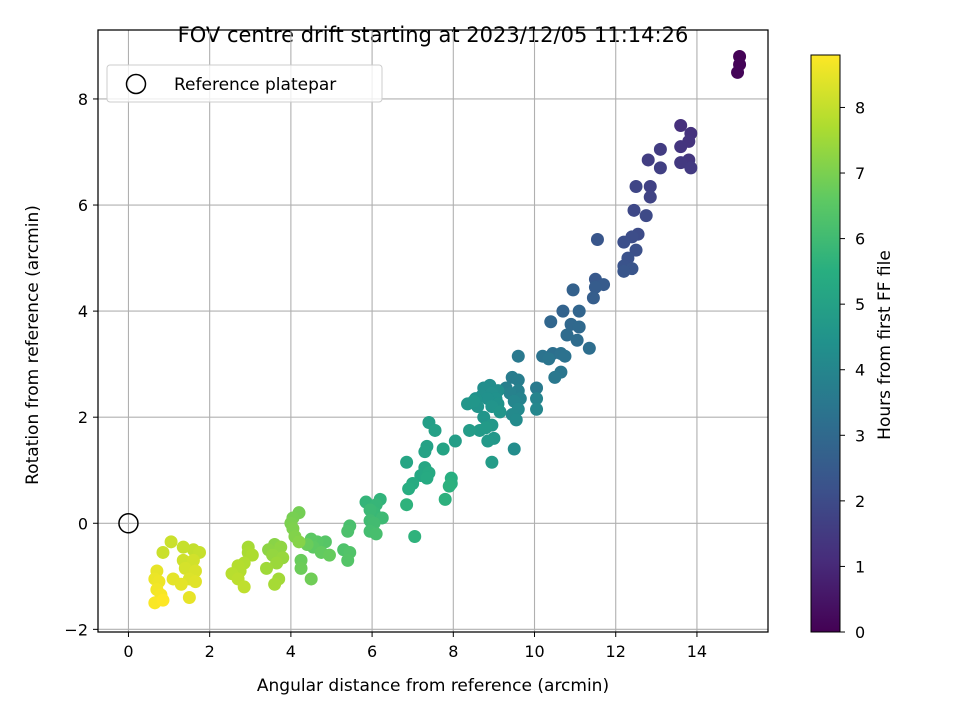  I want to click on x-tick-label: 10, so click(534, 651).